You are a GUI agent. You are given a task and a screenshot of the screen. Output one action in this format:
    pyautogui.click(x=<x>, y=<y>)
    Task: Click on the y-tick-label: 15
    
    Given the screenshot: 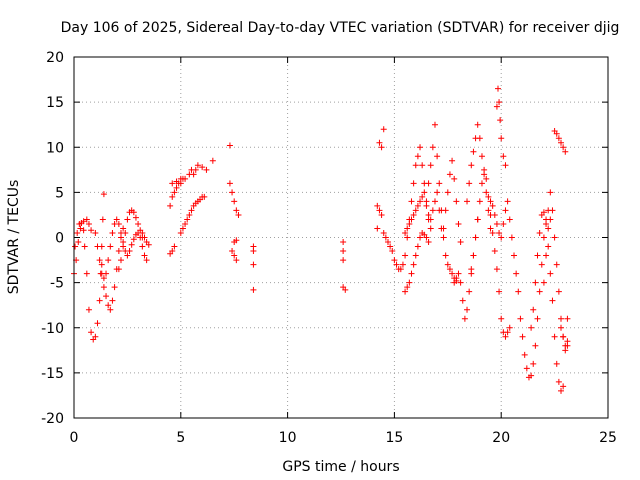 What is the action you would take?
    pyautogui.click(x=55, y=103)
    